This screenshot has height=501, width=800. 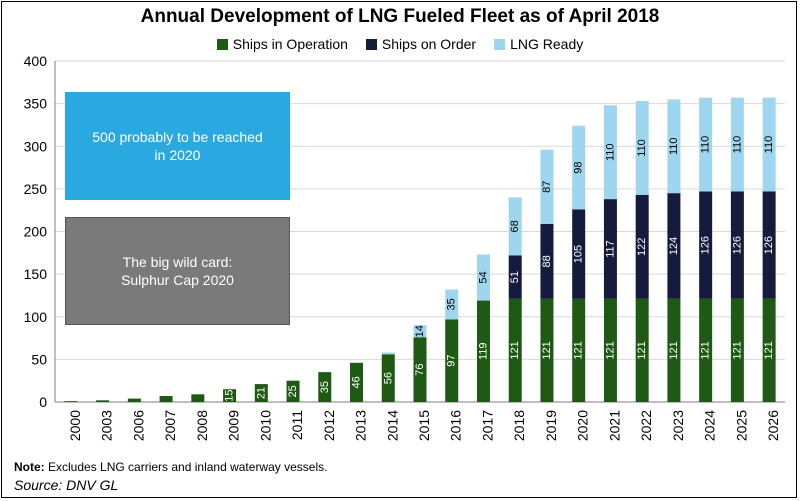 I want to click on annotation-text-blue: 500 probably to be reached in 2020, so click(x=177, y=146).